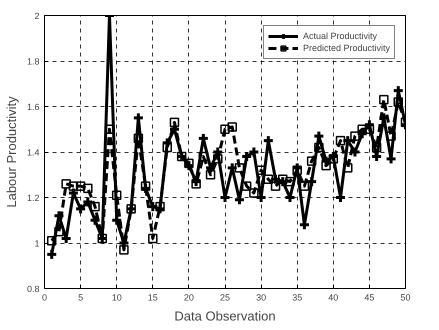  I want to click on x-tick-label: 0, so click(45, 297).